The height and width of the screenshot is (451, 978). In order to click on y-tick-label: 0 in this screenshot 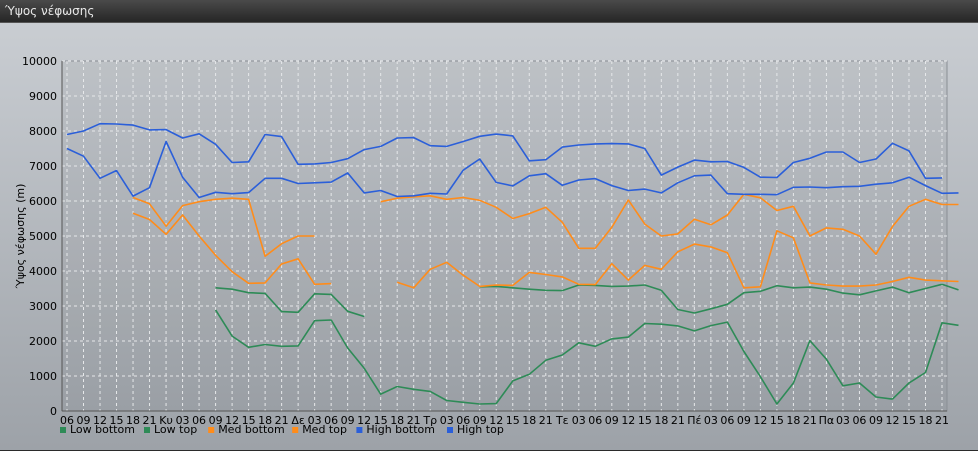, I will do `click(53, 411)`.